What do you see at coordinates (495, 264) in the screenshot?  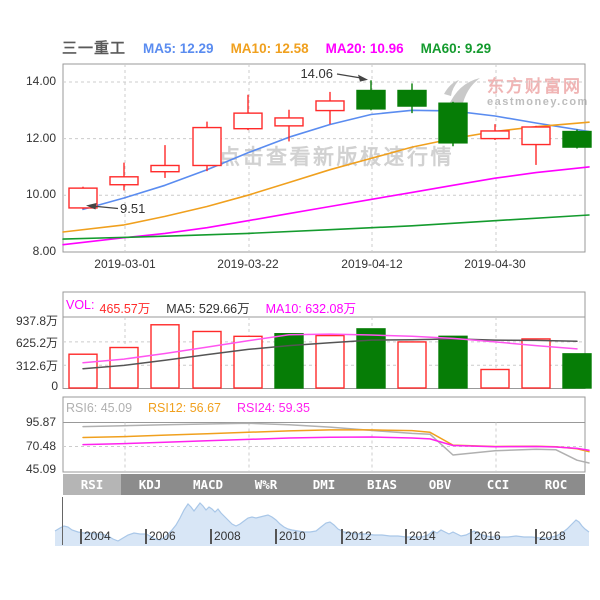 I see `date-tick: 2019-04-30` at bounding box center [495, 264].